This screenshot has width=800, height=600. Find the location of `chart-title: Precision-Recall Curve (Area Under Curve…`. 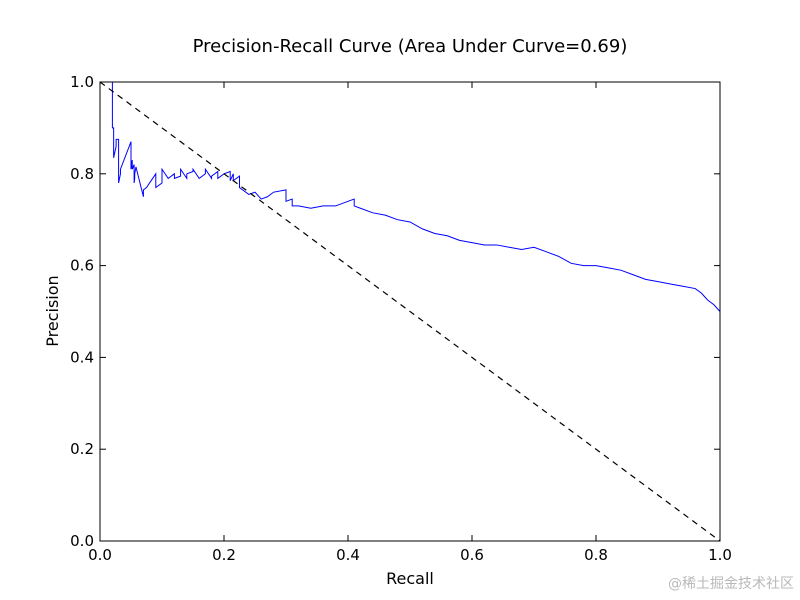

chart-title: Precision-Recall Curve (Area Under Curve… is located at coordinates (410, 46).